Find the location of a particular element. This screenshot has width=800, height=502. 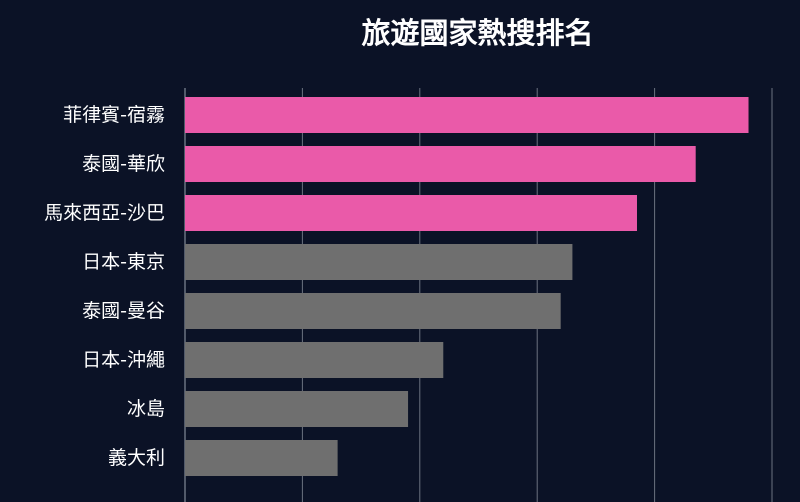

category-label-2: 泰國-華欣 is located at coordinates (123, 164).